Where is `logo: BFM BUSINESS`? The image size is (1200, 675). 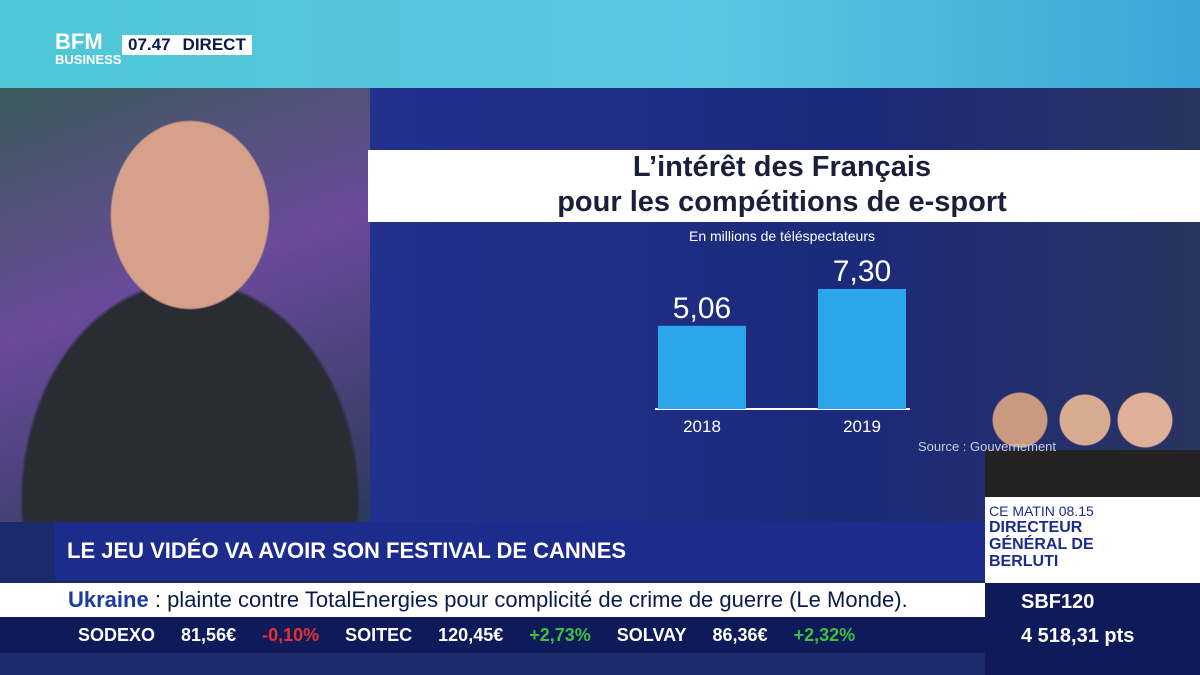 logo: BFM BUSINESS is located at coordinates (88, 49).